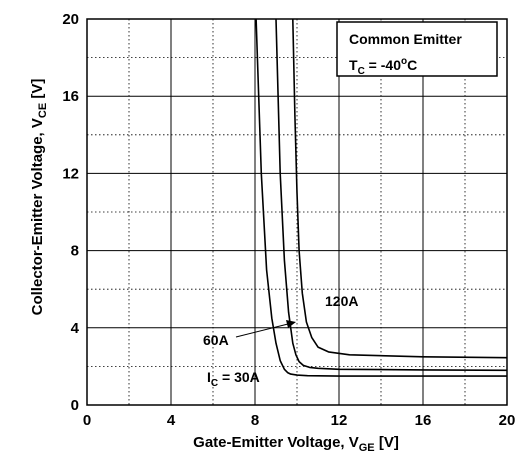 The height and width of the screenshot is (454, 524). I want to click on legend-line-1: Common Emitter, so click(405, 39).